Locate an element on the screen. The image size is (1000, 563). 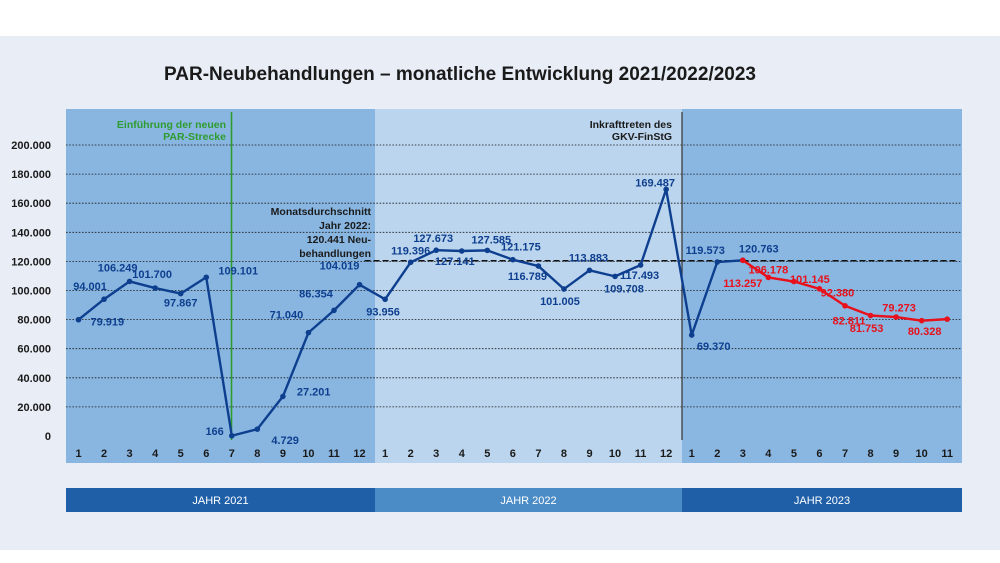
x-tick-label: 6 is located at coordinates (819, 454).